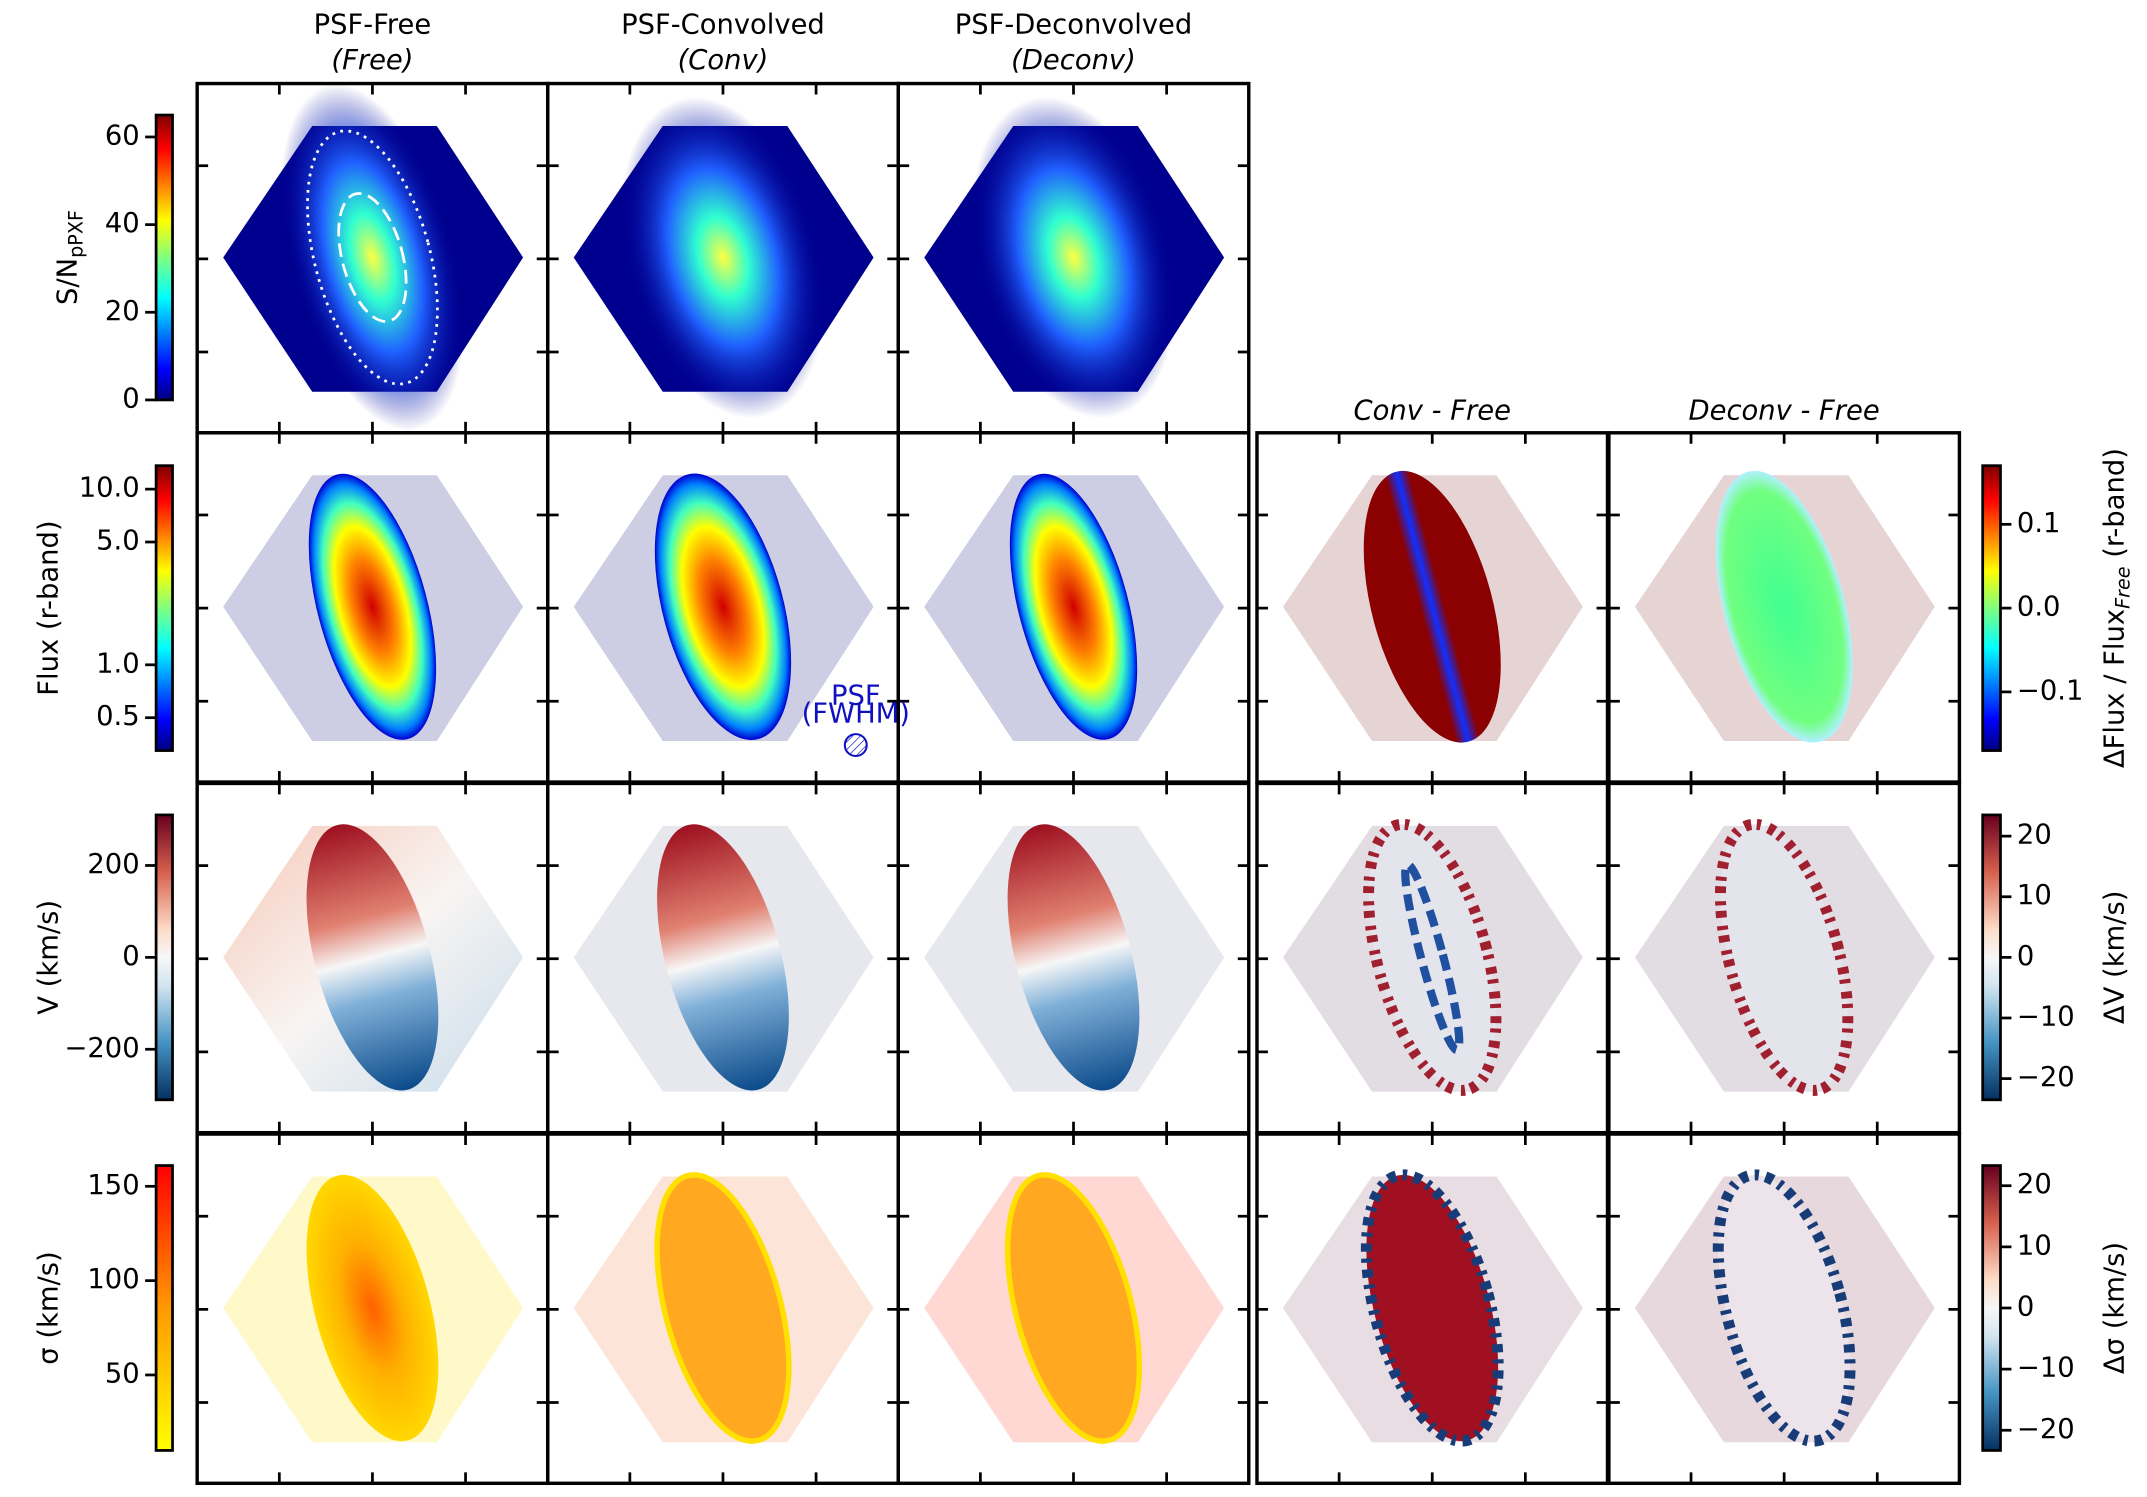 The height and width of the screenshot is (1497, 2147). What do you see at coordinates (122, 223) in the screenshot?
I see `colorbar-tick-label: 40` at bounding box center [122, 223].